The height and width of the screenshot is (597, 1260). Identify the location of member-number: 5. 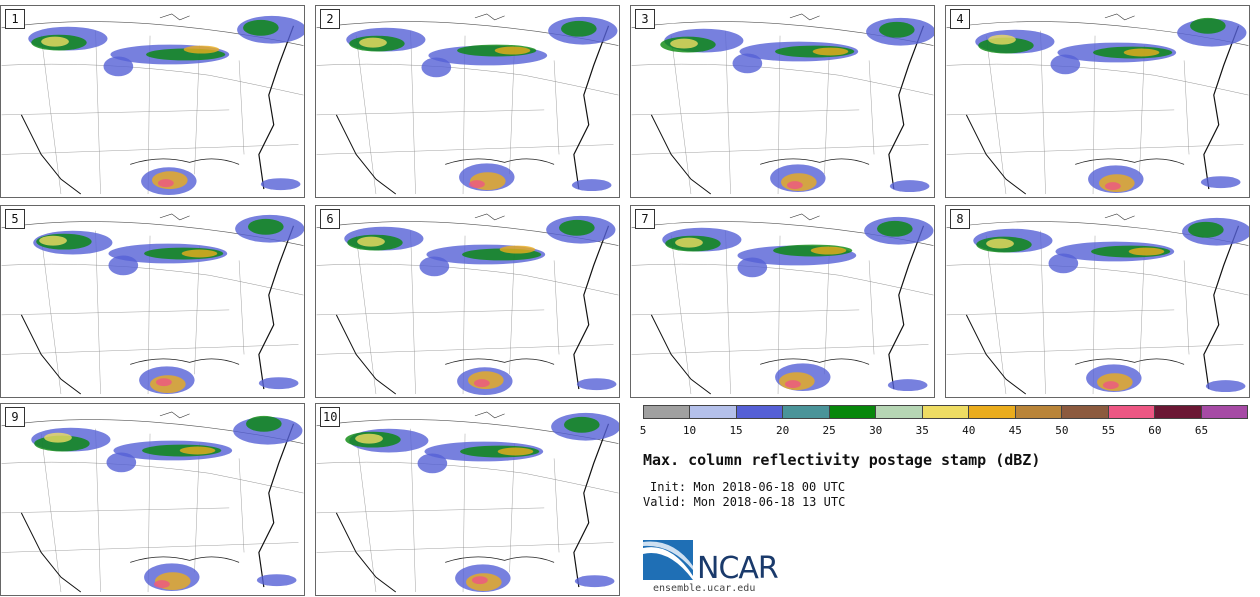
(15, 219).